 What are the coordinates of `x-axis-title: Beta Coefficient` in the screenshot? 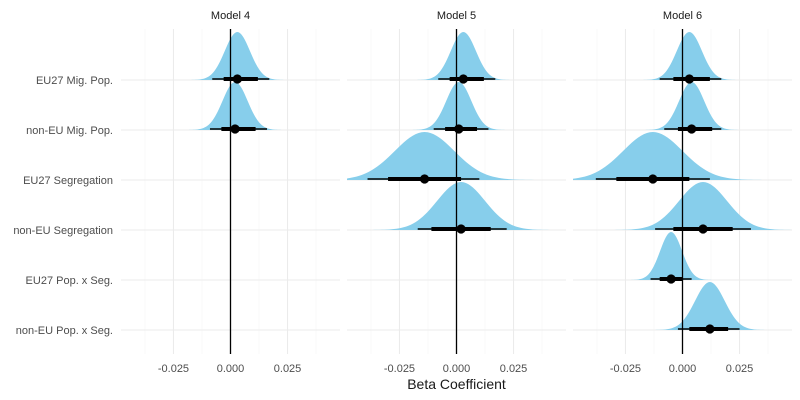 It's located at (456, 384).